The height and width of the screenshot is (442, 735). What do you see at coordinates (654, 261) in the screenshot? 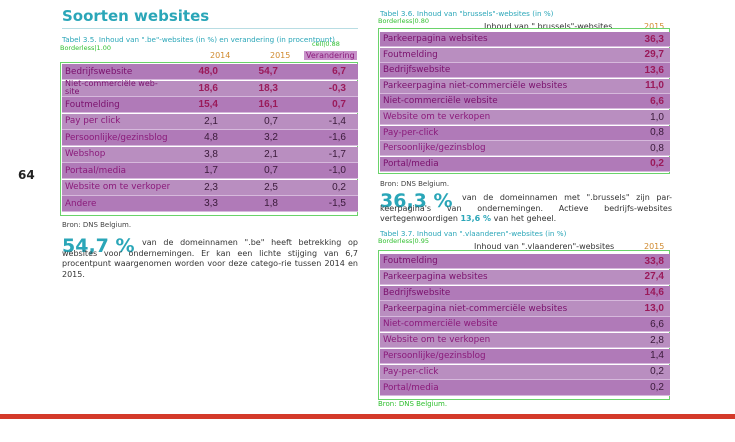
I see `row-value: 33,8` at bounding box center [654, 261].